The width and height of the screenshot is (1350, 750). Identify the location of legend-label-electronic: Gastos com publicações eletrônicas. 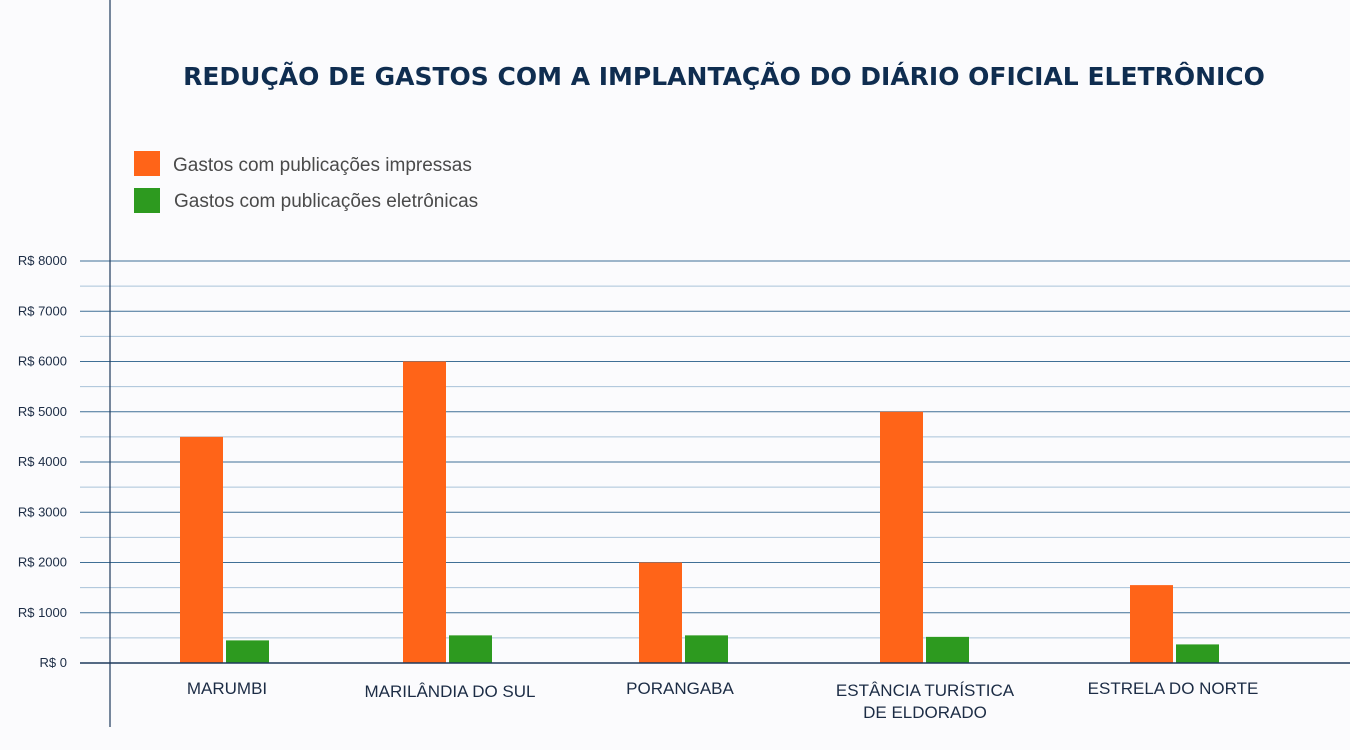
(326, 201).